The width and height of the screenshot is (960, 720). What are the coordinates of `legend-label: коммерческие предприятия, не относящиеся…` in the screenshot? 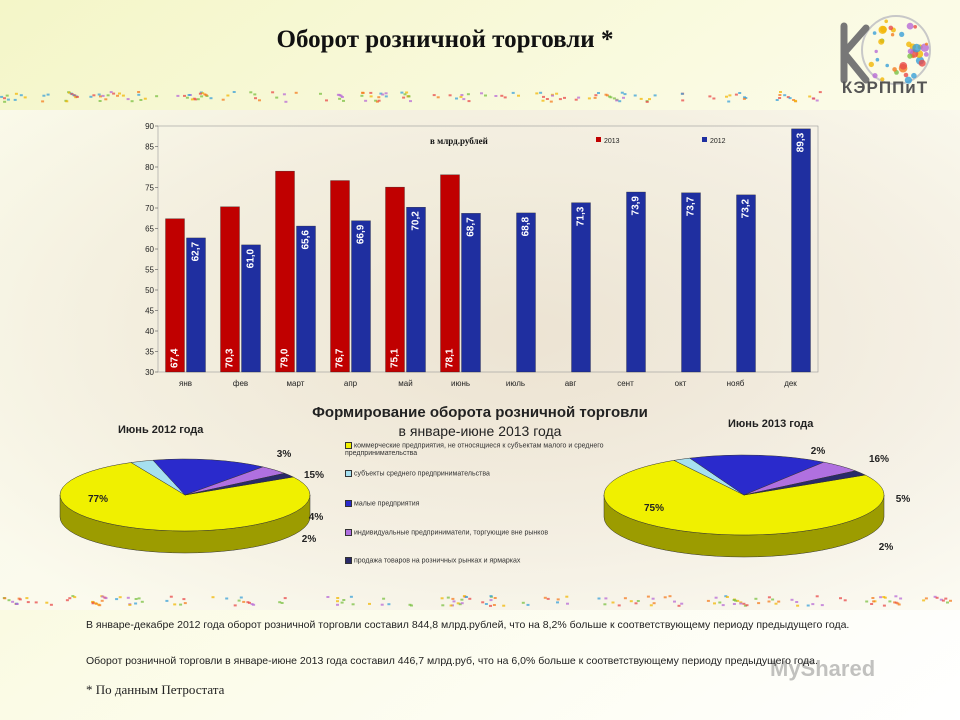 It's located at (474, 450).